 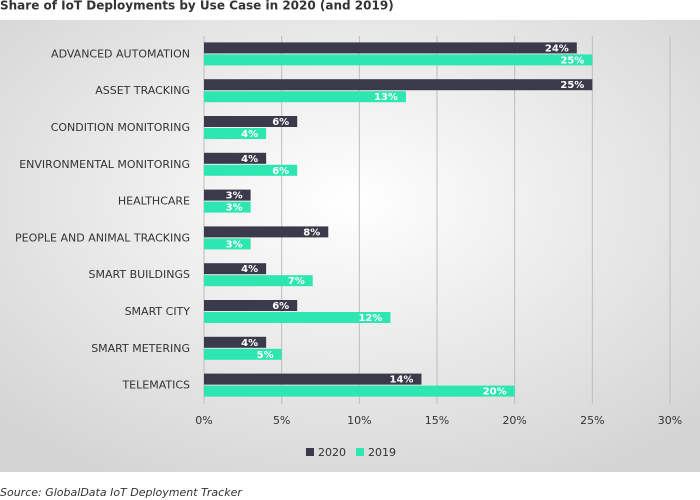 I want to click on x-tick-label: 20%, so click(x=514, y=420).